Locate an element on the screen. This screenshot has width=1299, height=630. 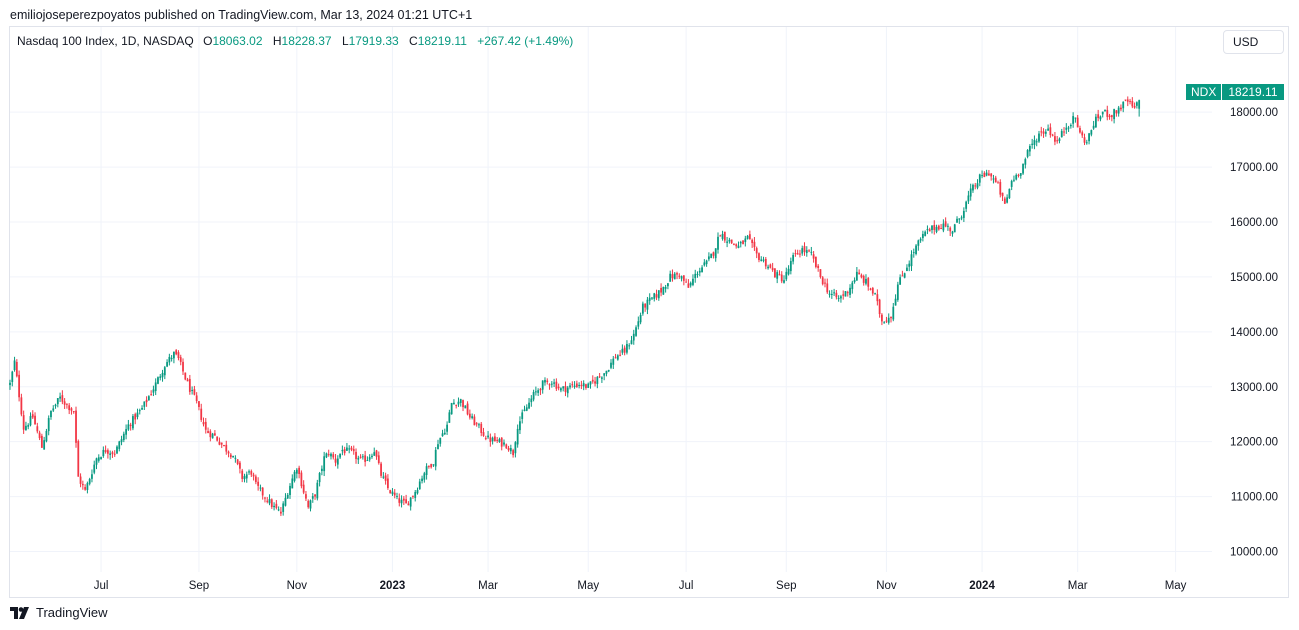
y-tick-label: 14000.00 is located at coordinates (1254, 333).